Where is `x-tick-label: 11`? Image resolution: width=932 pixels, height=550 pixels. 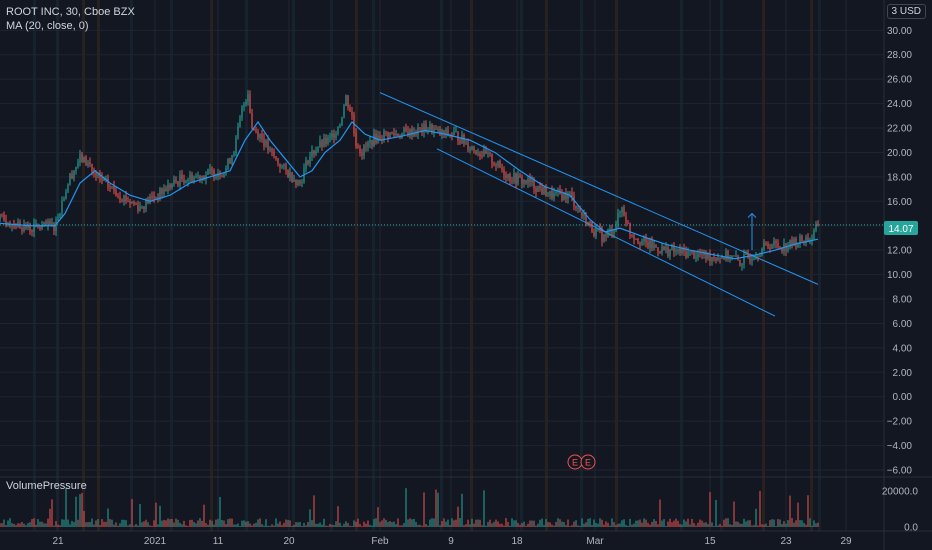 x-tick-label: 11 is located at coordinates (218, 541).